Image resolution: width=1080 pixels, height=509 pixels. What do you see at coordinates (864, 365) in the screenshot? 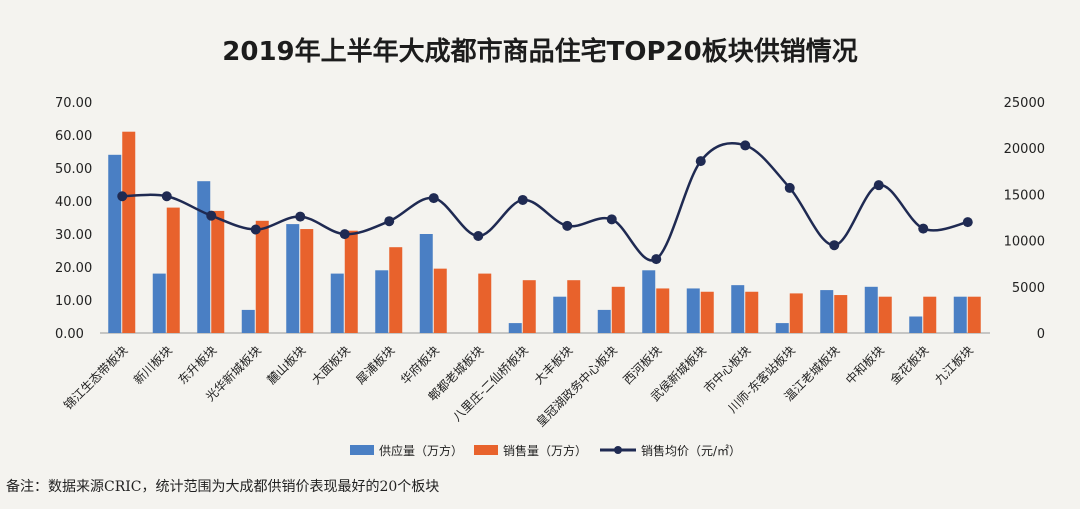
I see `category-label: 中和板块` at bounding box center [864, 365].